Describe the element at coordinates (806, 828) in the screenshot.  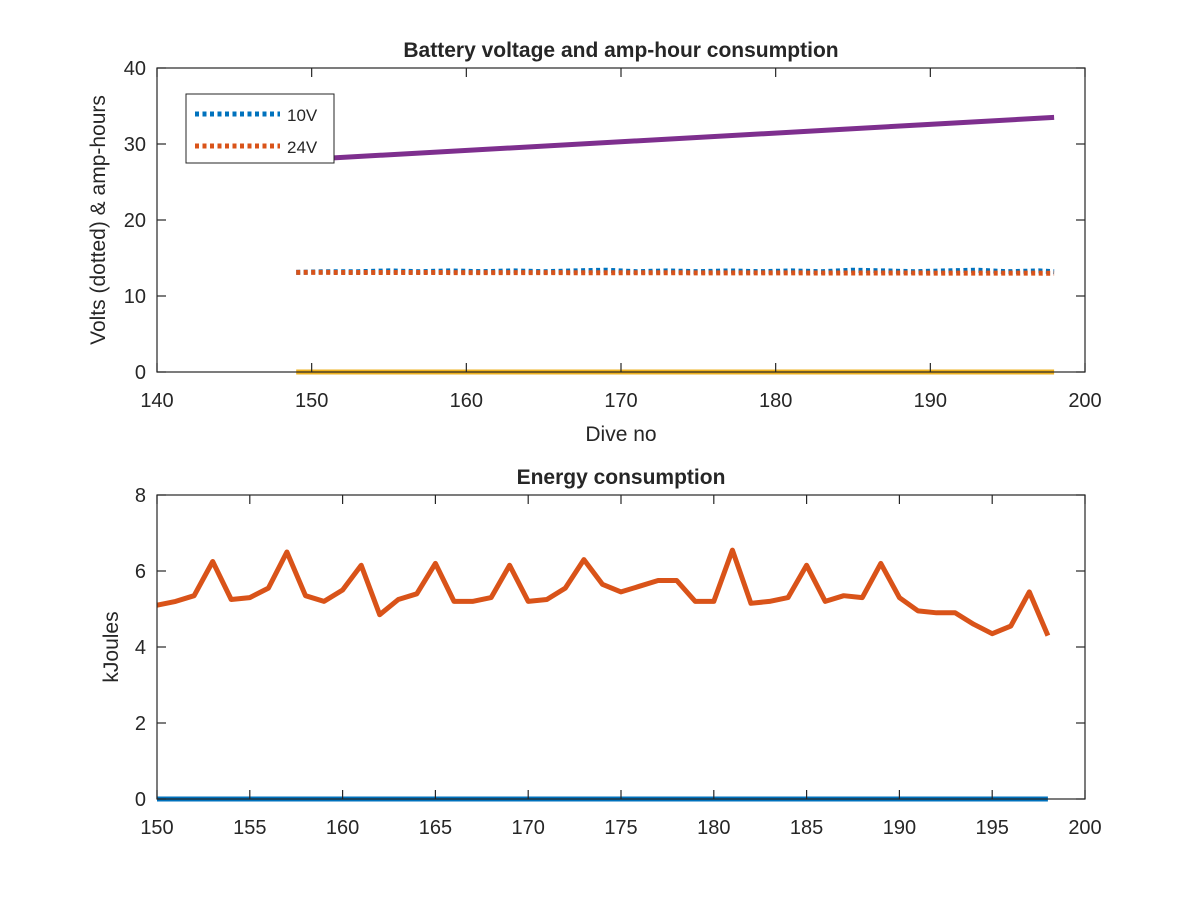
I see `x-tick-label: 185` at that location.